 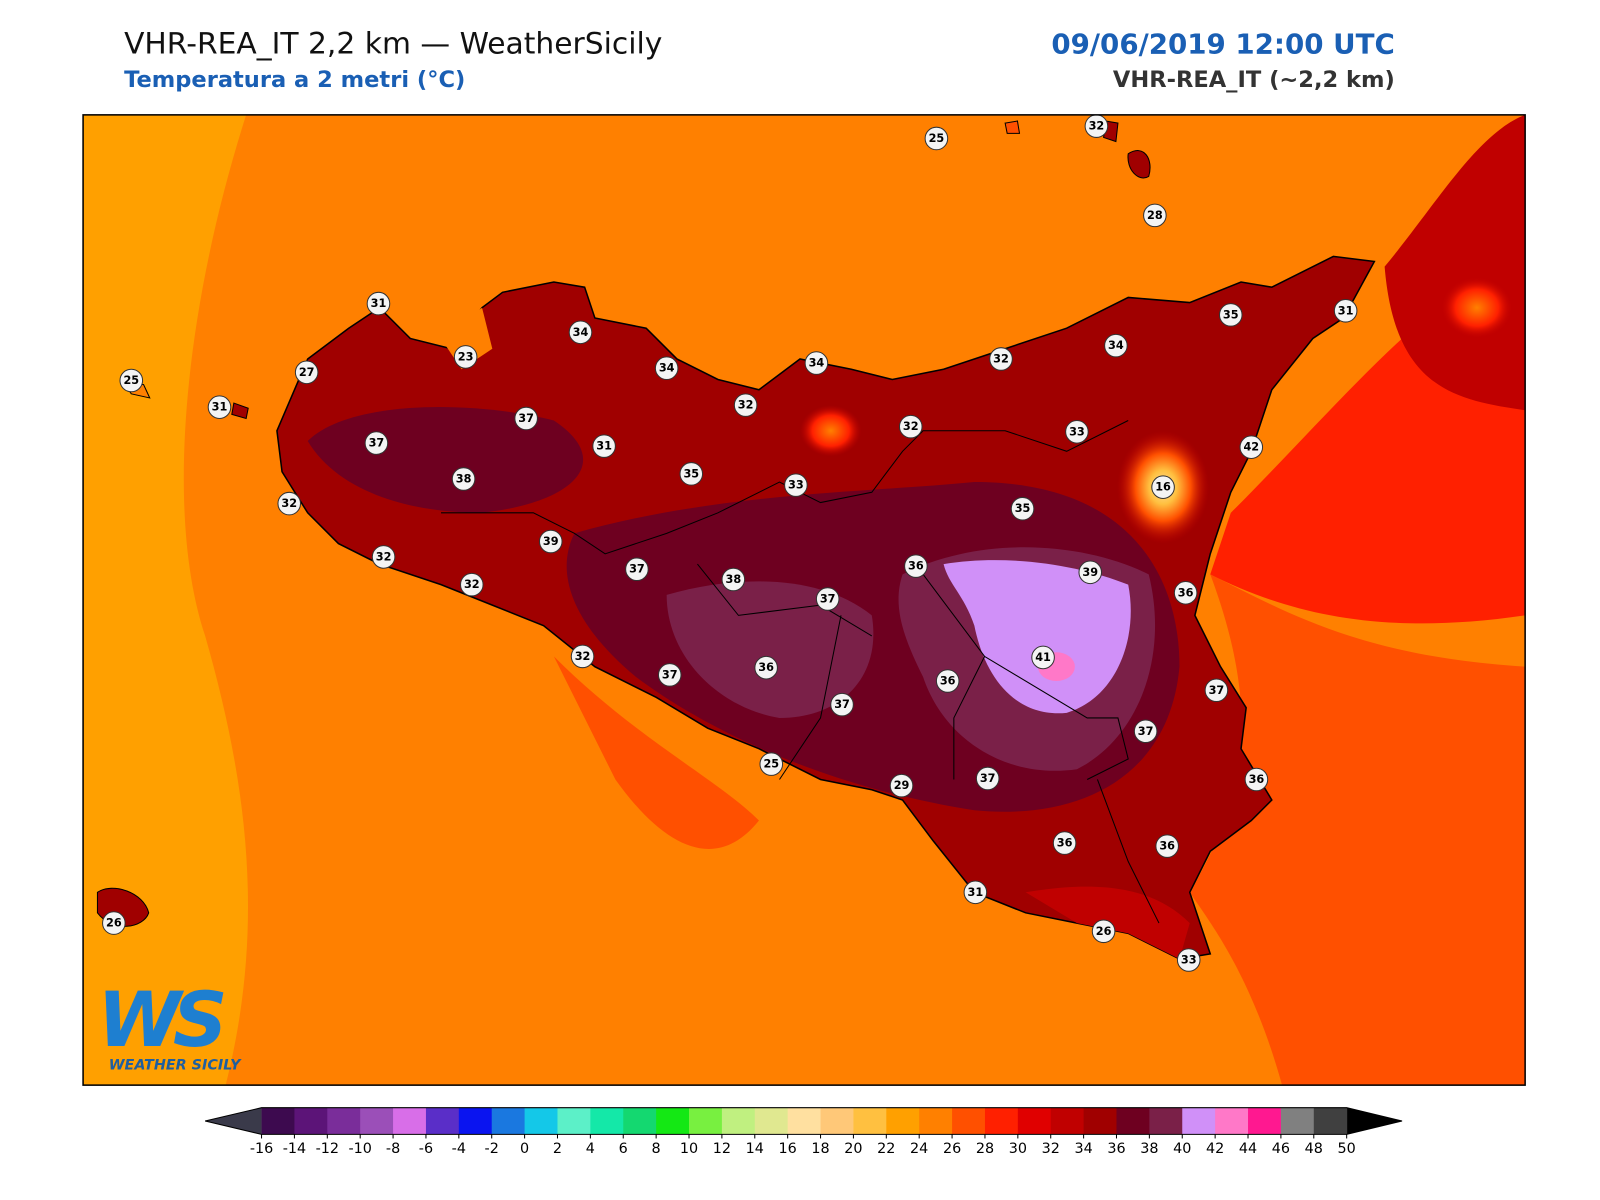 I want to click on colorbar-tick-label: 18, so click(x=820, y=1149).